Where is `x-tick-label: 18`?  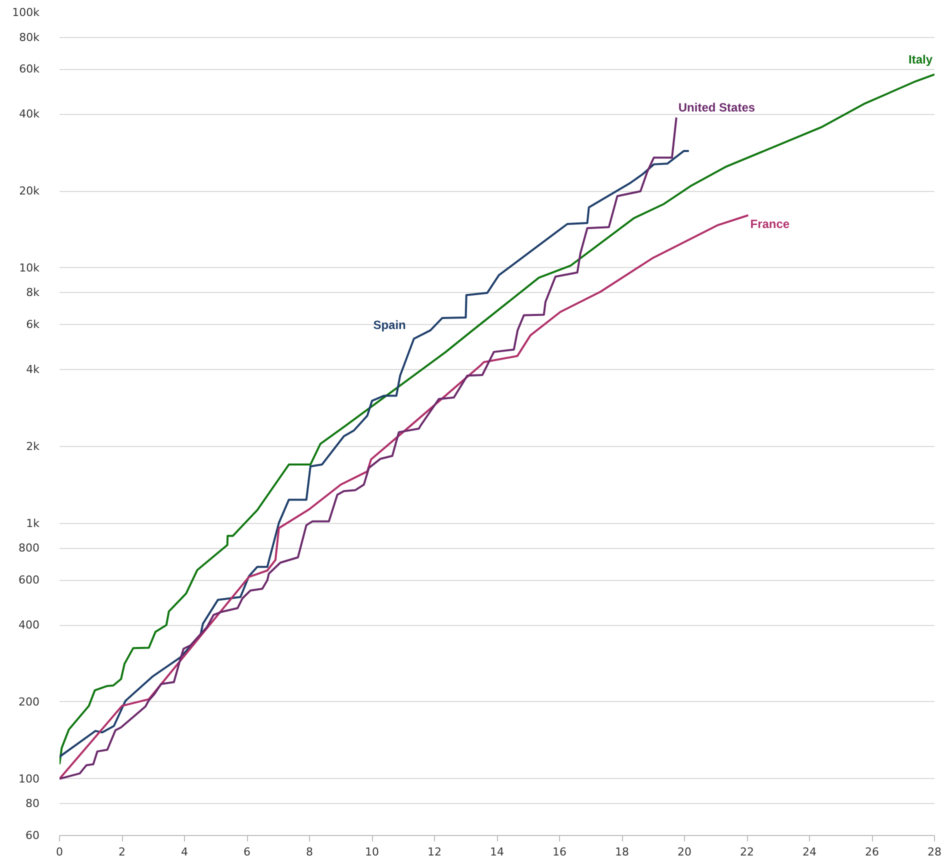
x-tick-label: 18 is located at coordinates (622, 852).